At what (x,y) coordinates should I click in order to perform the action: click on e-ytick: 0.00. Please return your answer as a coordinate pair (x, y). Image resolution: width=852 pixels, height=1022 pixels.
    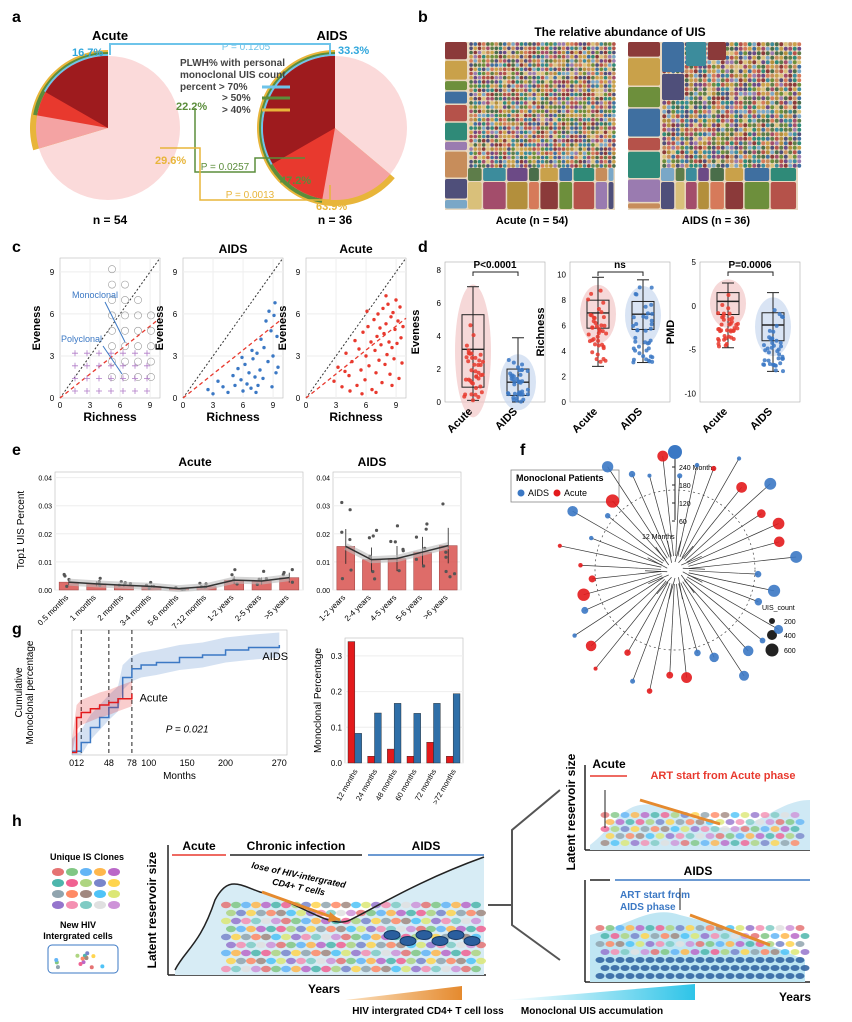
    Looking at the image, I should click on (45, 591).